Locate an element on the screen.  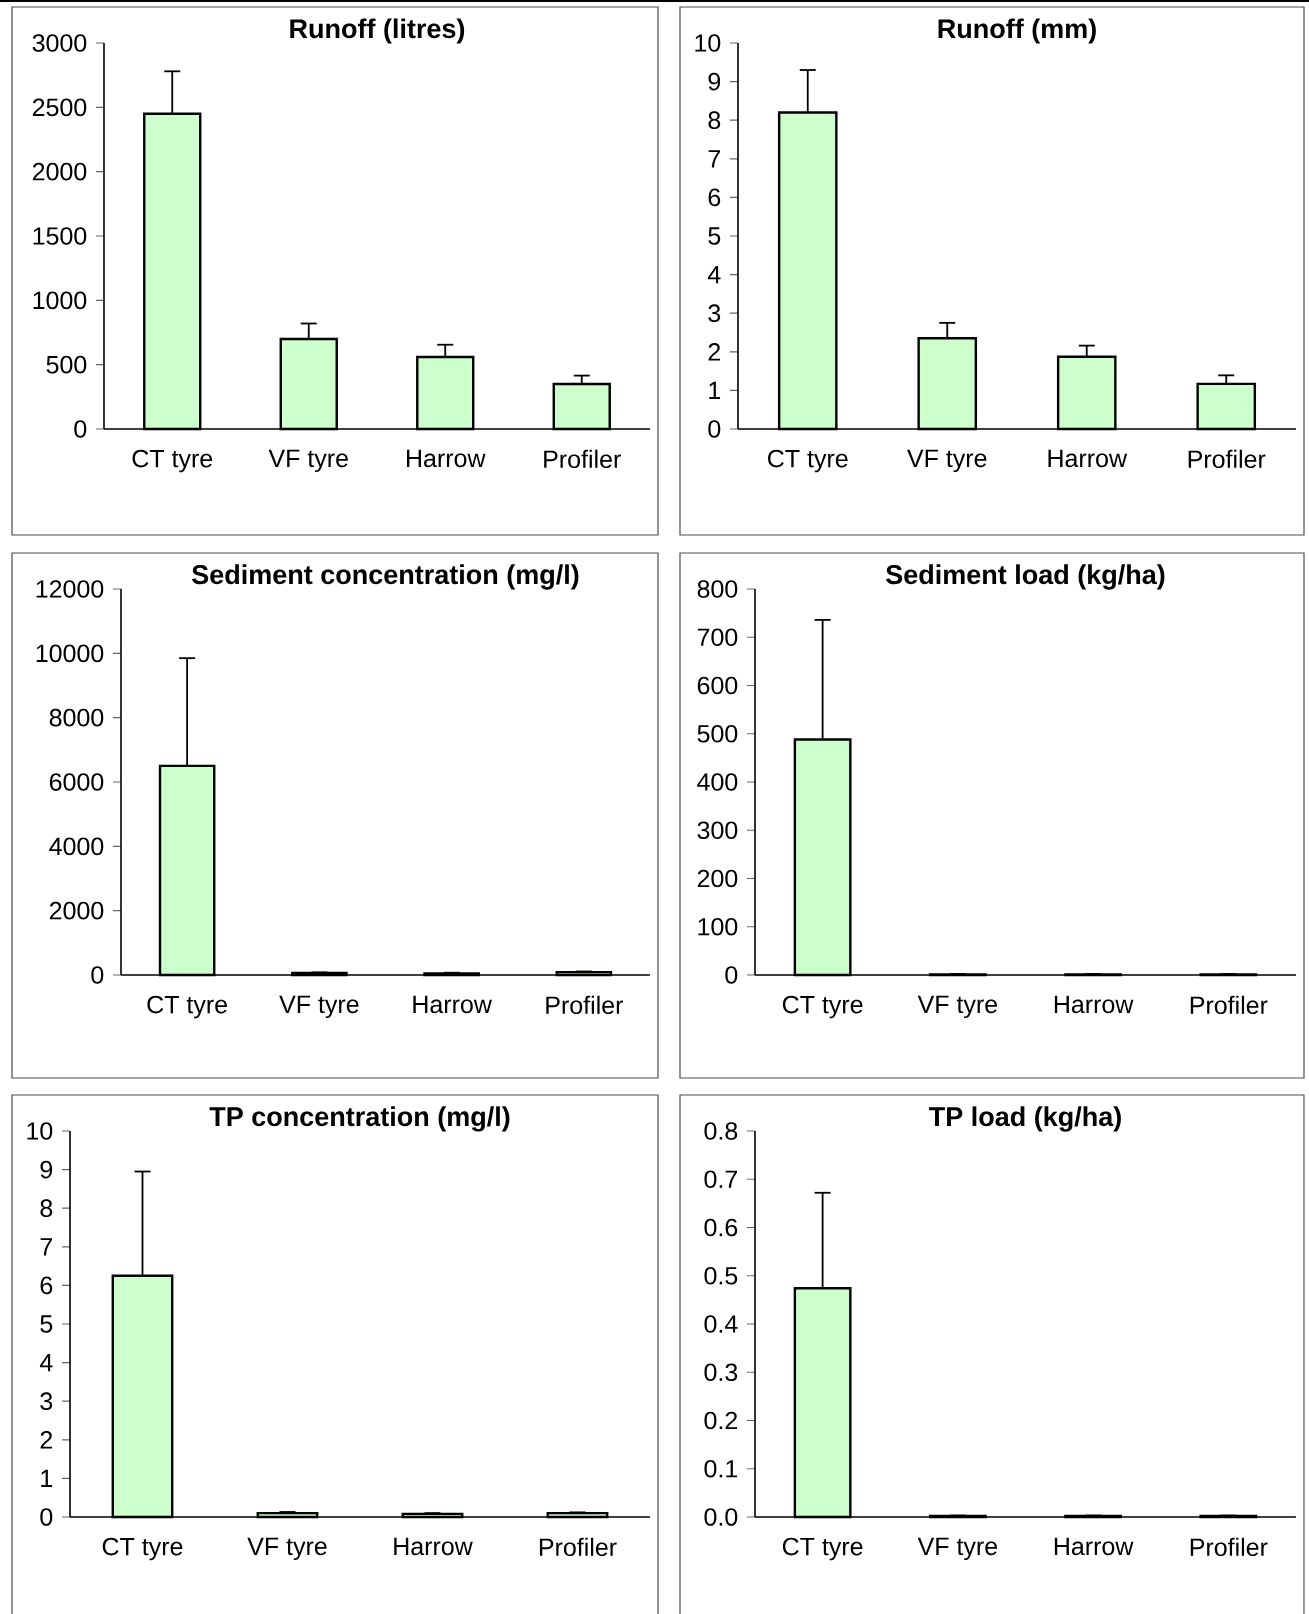
y-tick-label: 0.1 is located at coordinates (721, 1468).